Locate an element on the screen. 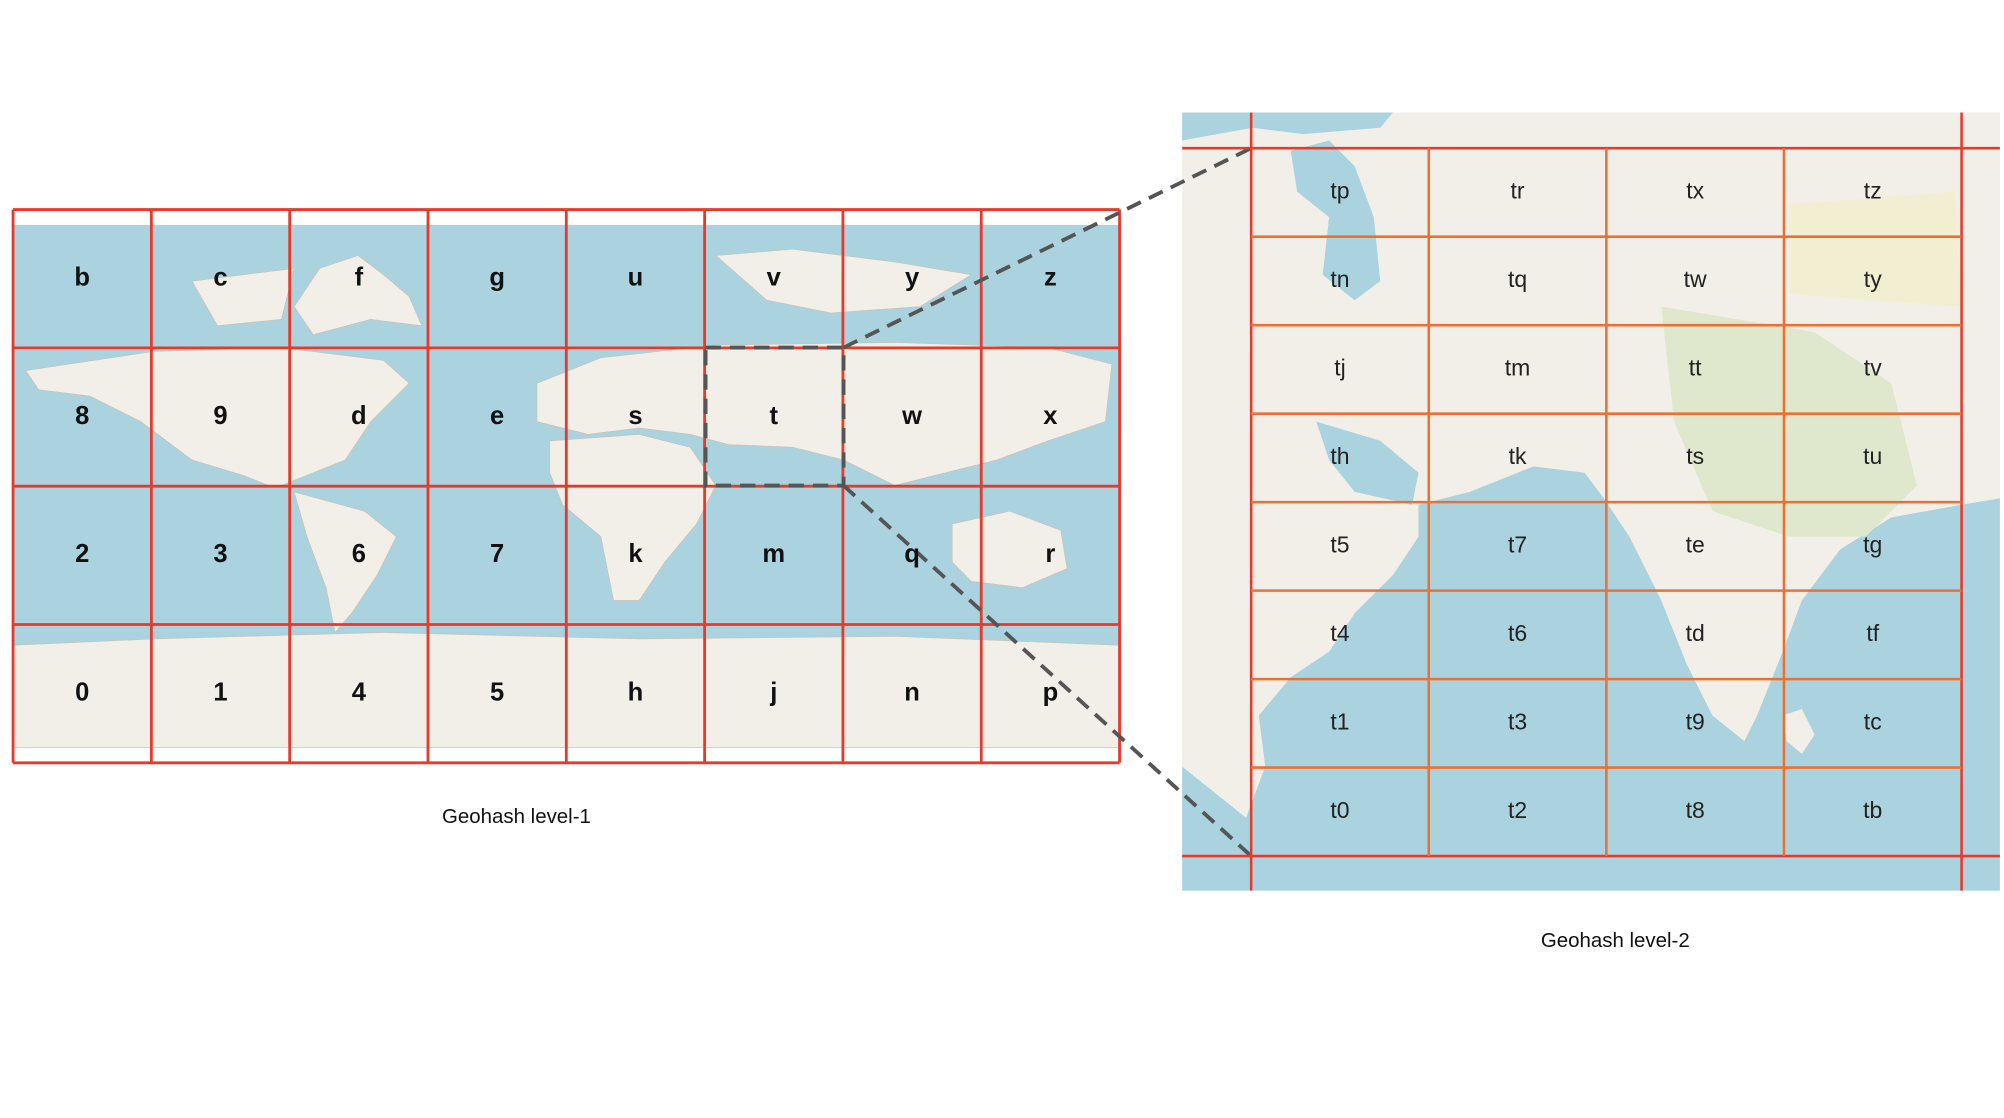 The height and width of the screenshot is (1118, 2004). cell-label: t9 is located at coordinates (1695, 721).